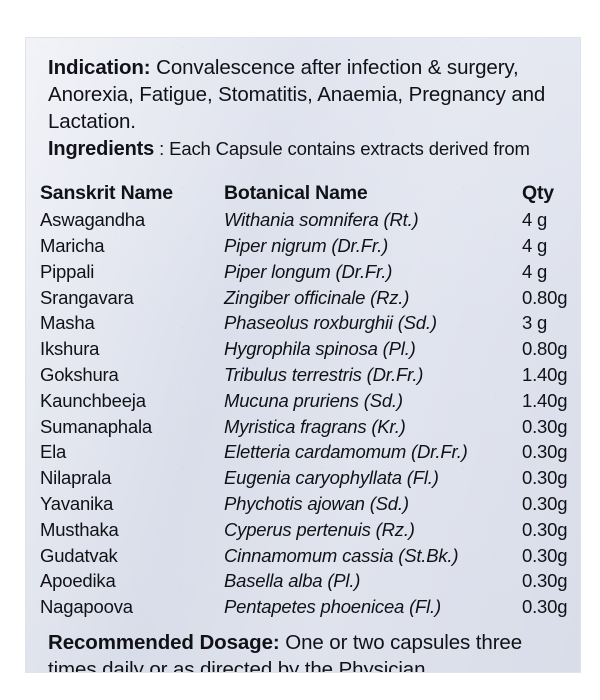 The image size is (600, 700). Describe the element at coordinates (319, 529) in the screenshot. I see `cell-botanical-name: Cyperus pertenuis (Rz.)` at that location.